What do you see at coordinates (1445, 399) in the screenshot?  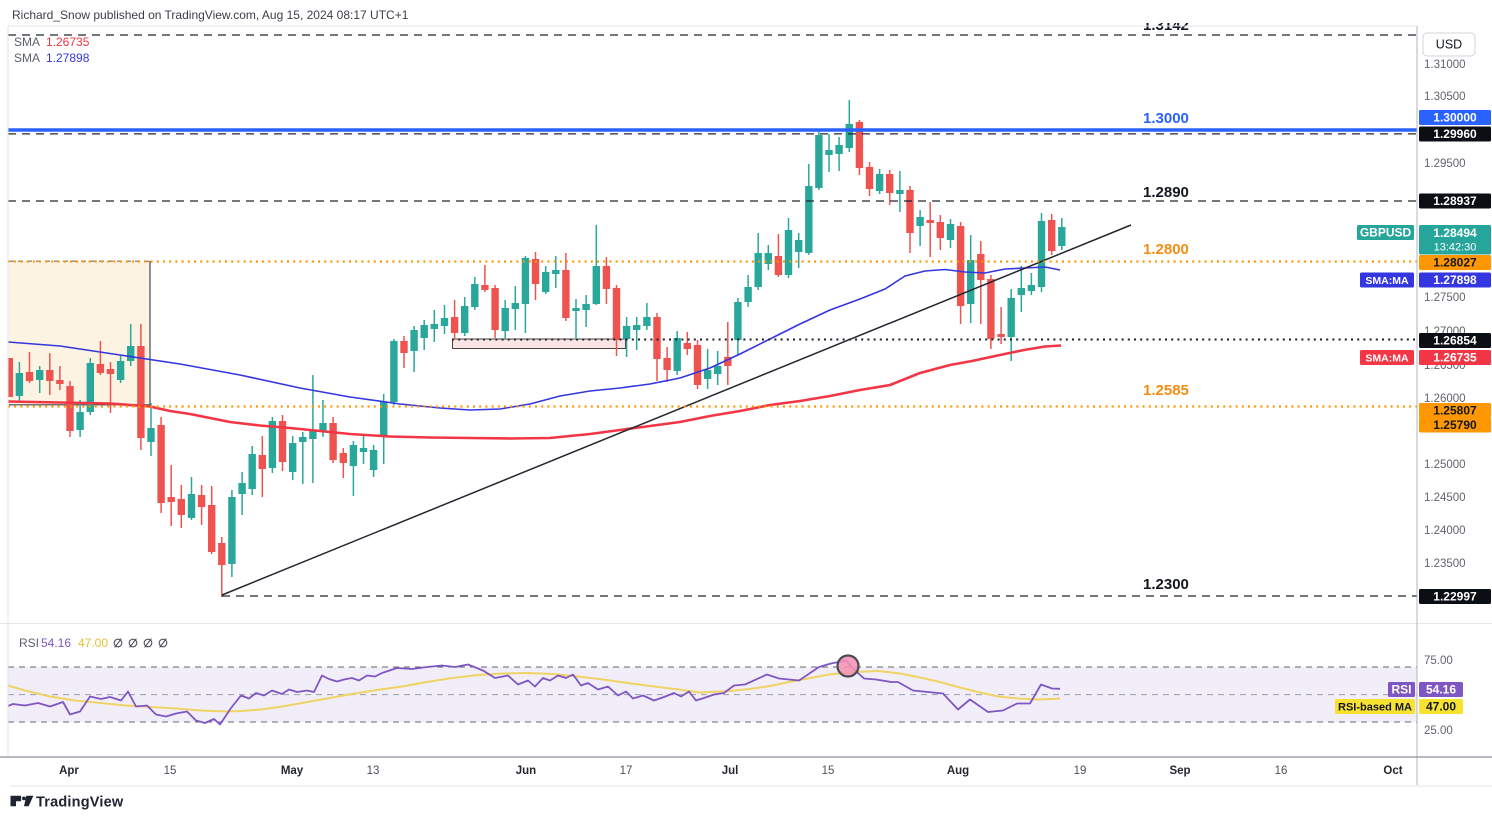 I see `svg-text: 1.26000` at bounding box center [1445, 399].